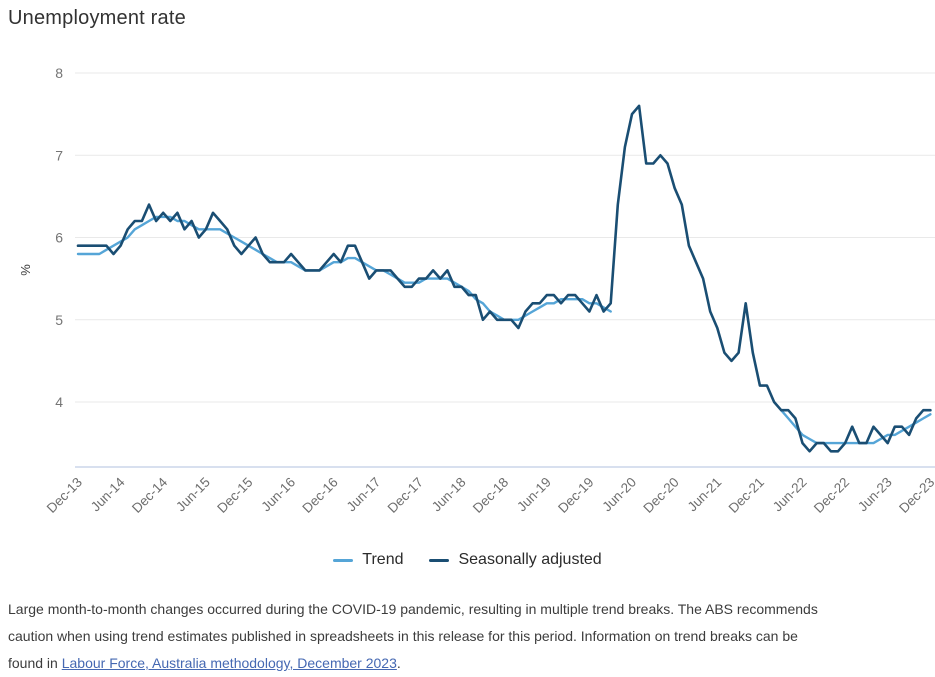  I want to click on y-tick-label: 5, so click(59, 320).